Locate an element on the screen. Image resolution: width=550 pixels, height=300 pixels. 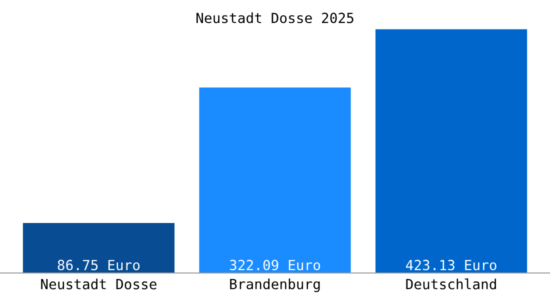
data-label: 322.09 Euro is located at coordinates (275, 265).